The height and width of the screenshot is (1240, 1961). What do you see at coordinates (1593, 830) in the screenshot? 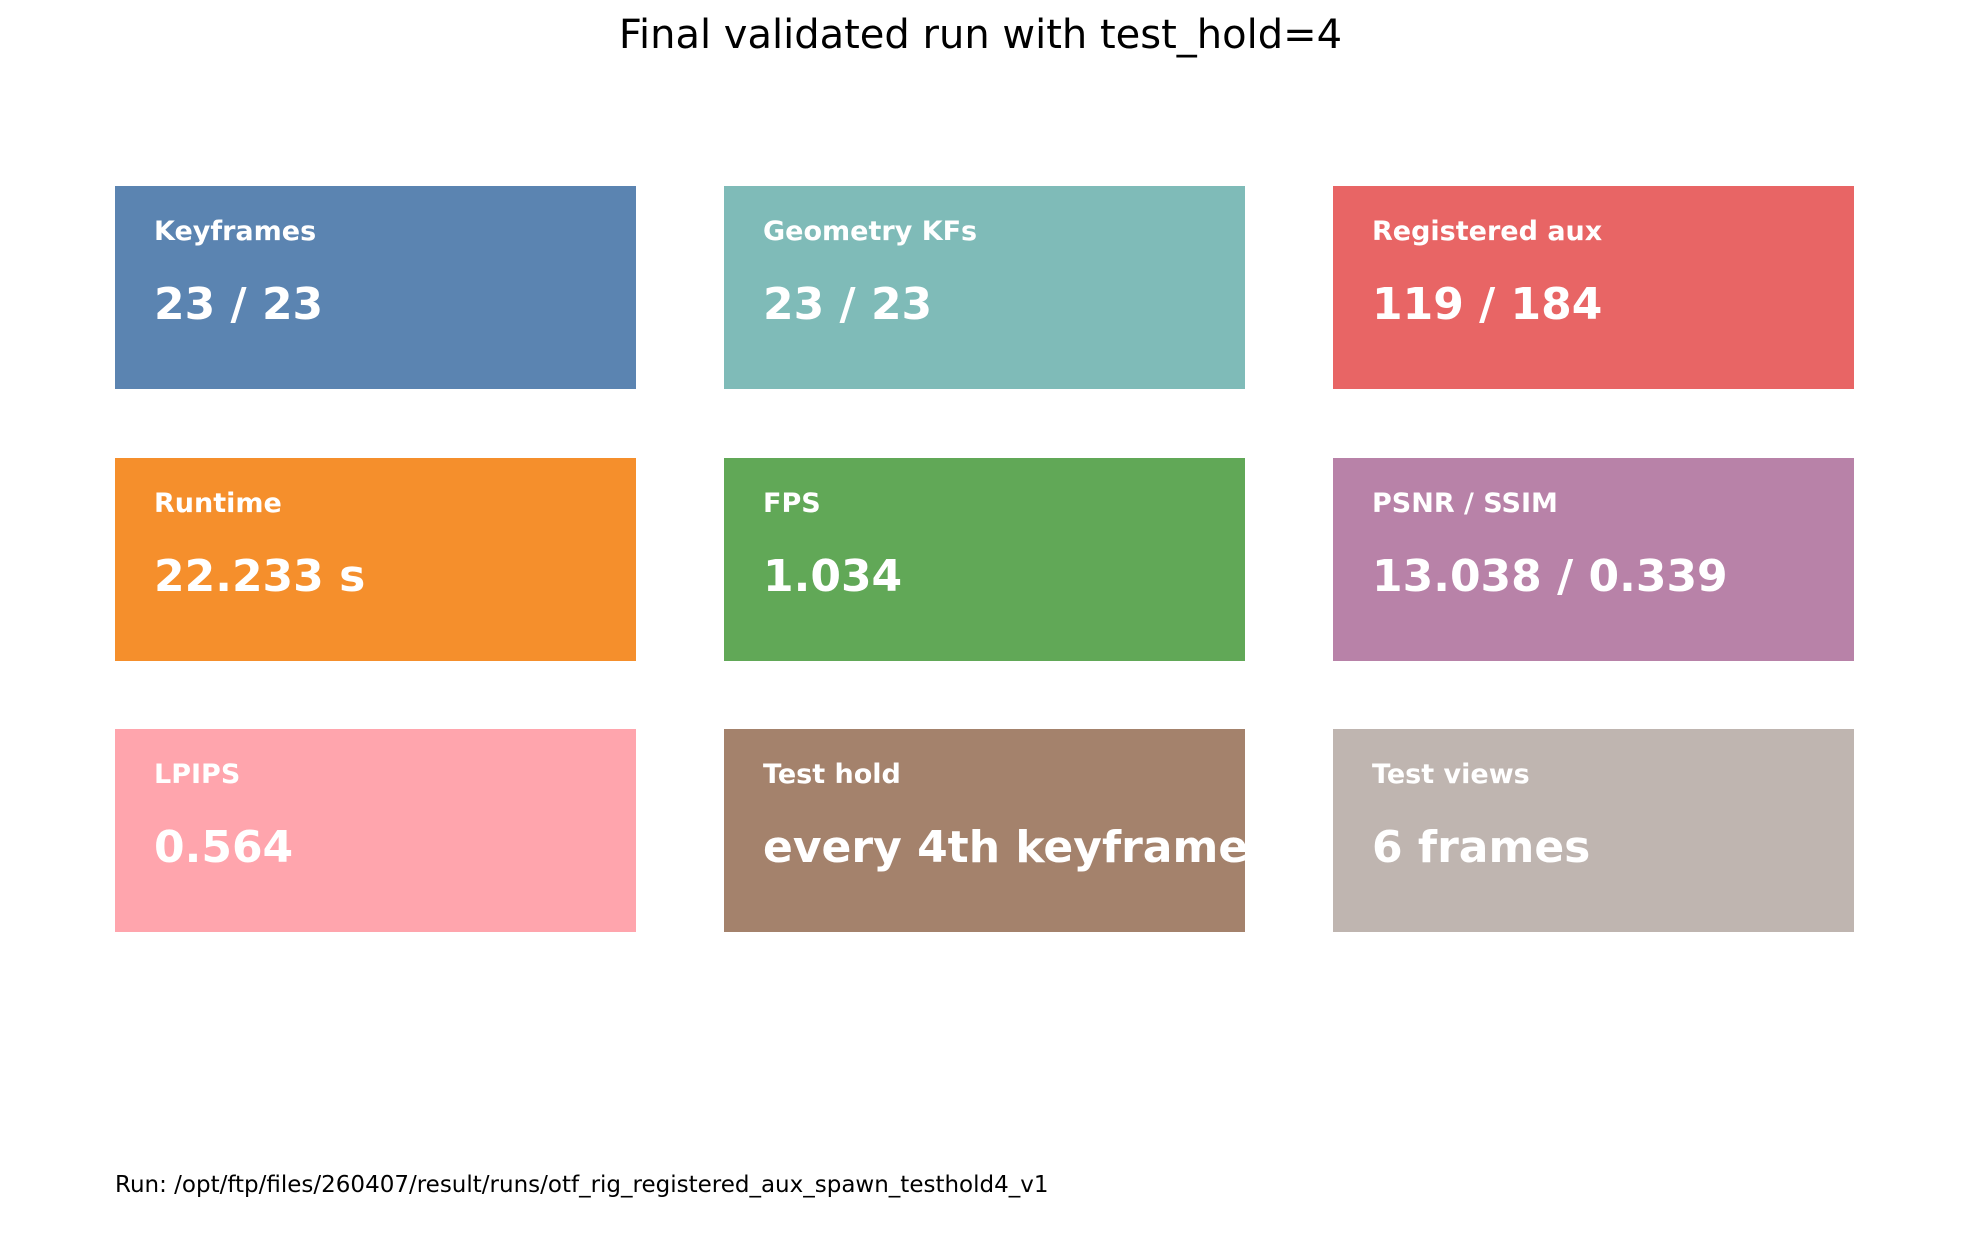
I see `metric-card-test-views: Test views 6 frames` at bounding box center [1593, 830].